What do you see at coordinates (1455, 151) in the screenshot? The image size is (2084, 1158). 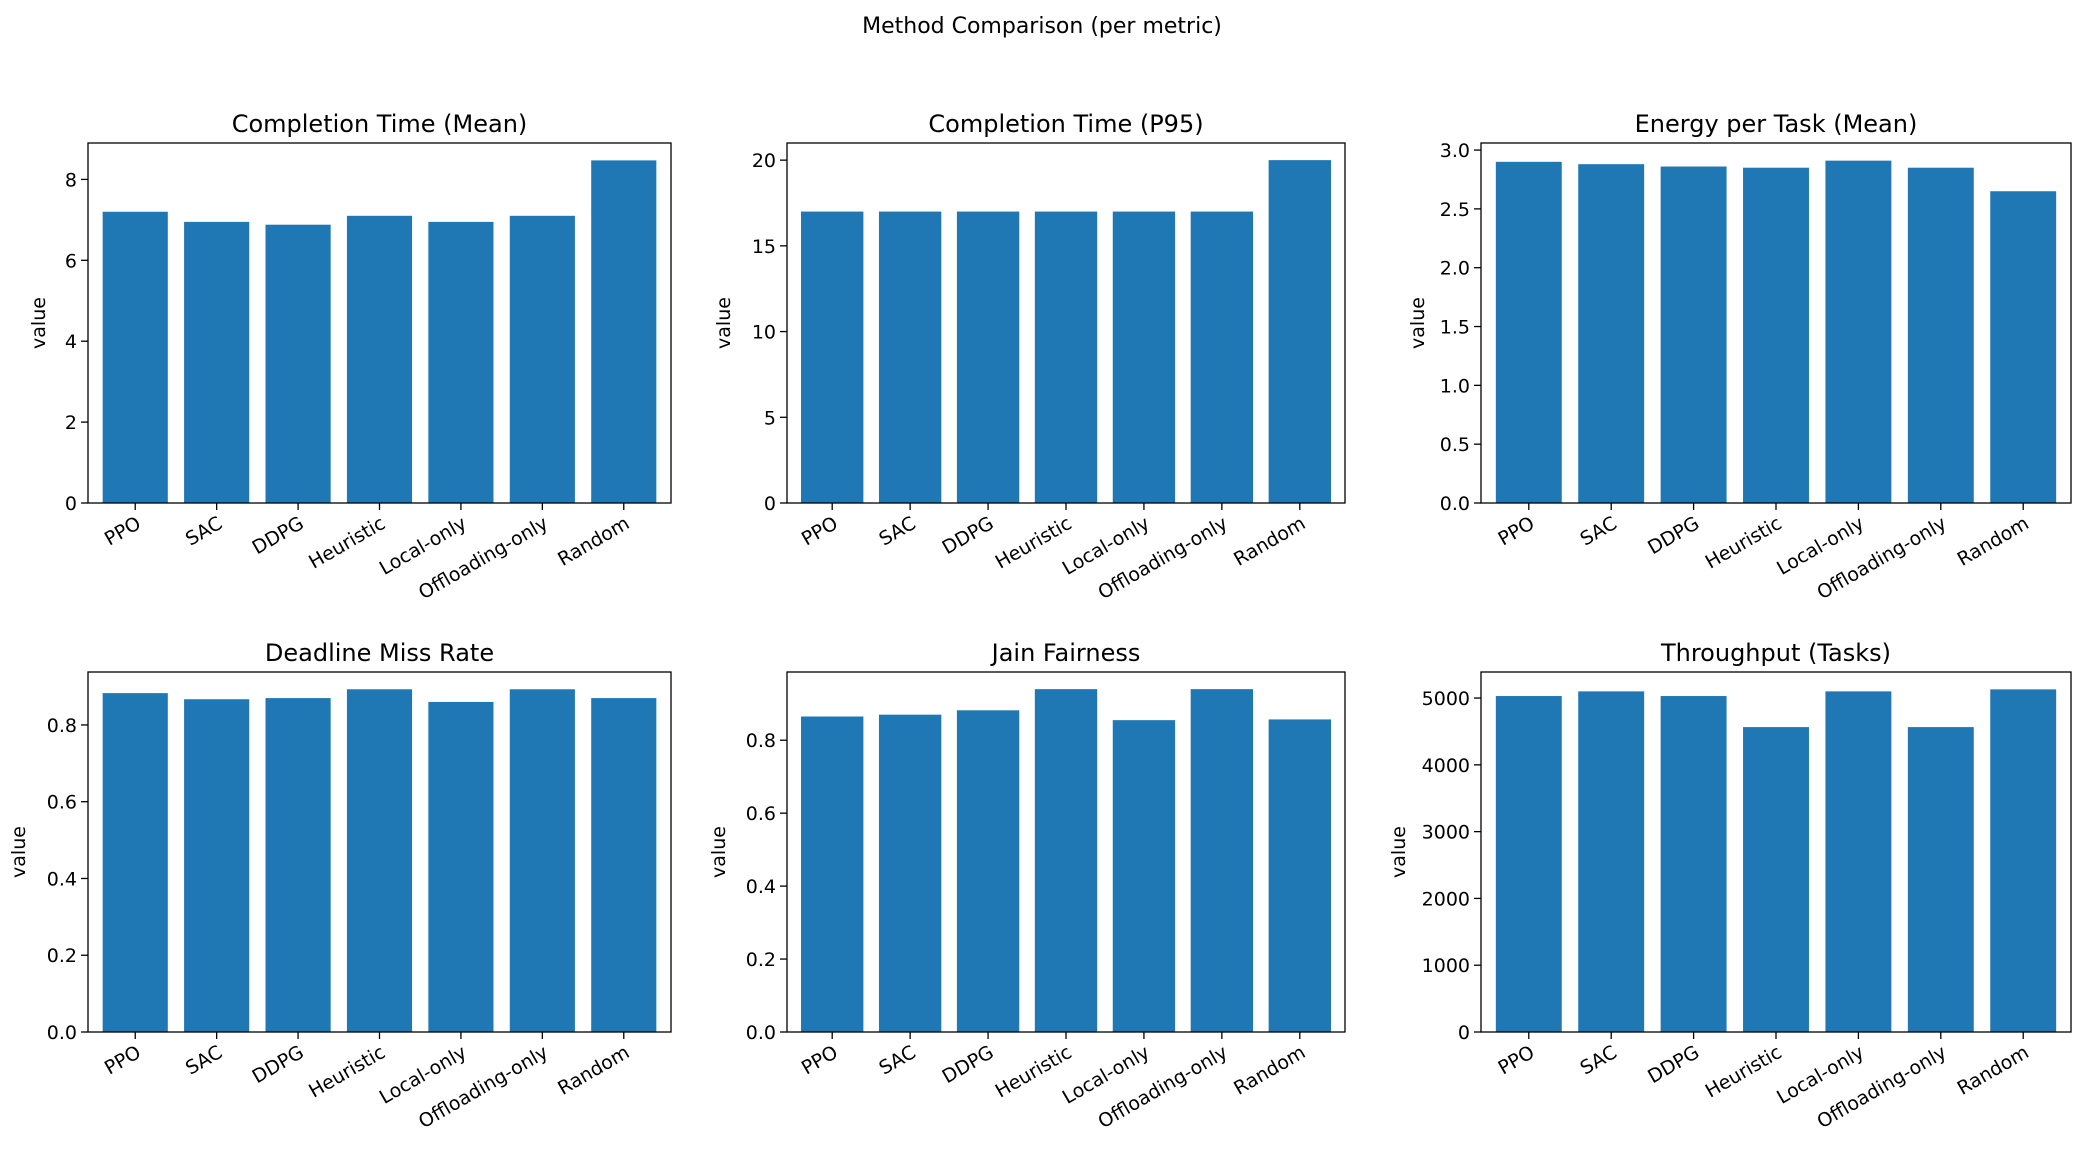 I see `y-tick-label: 3.0` at bounding box center [1455, 151].